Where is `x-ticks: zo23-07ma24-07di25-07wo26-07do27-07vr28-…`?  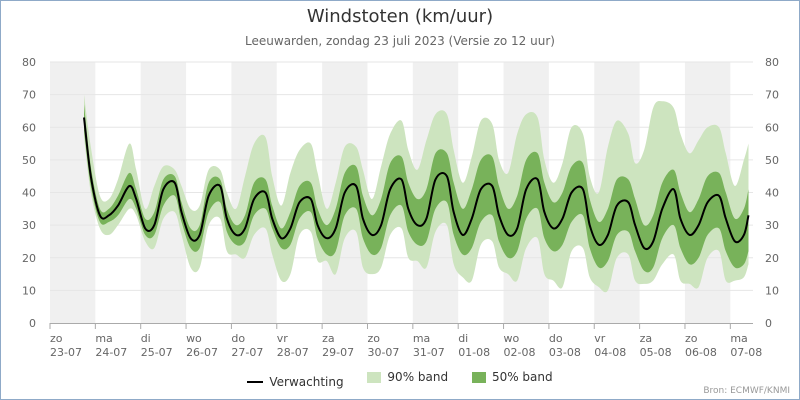
x-ticks: zo23-07ma24-07di25-07wo26-07do27-07vr28-… is located at coordinates (405, 341).